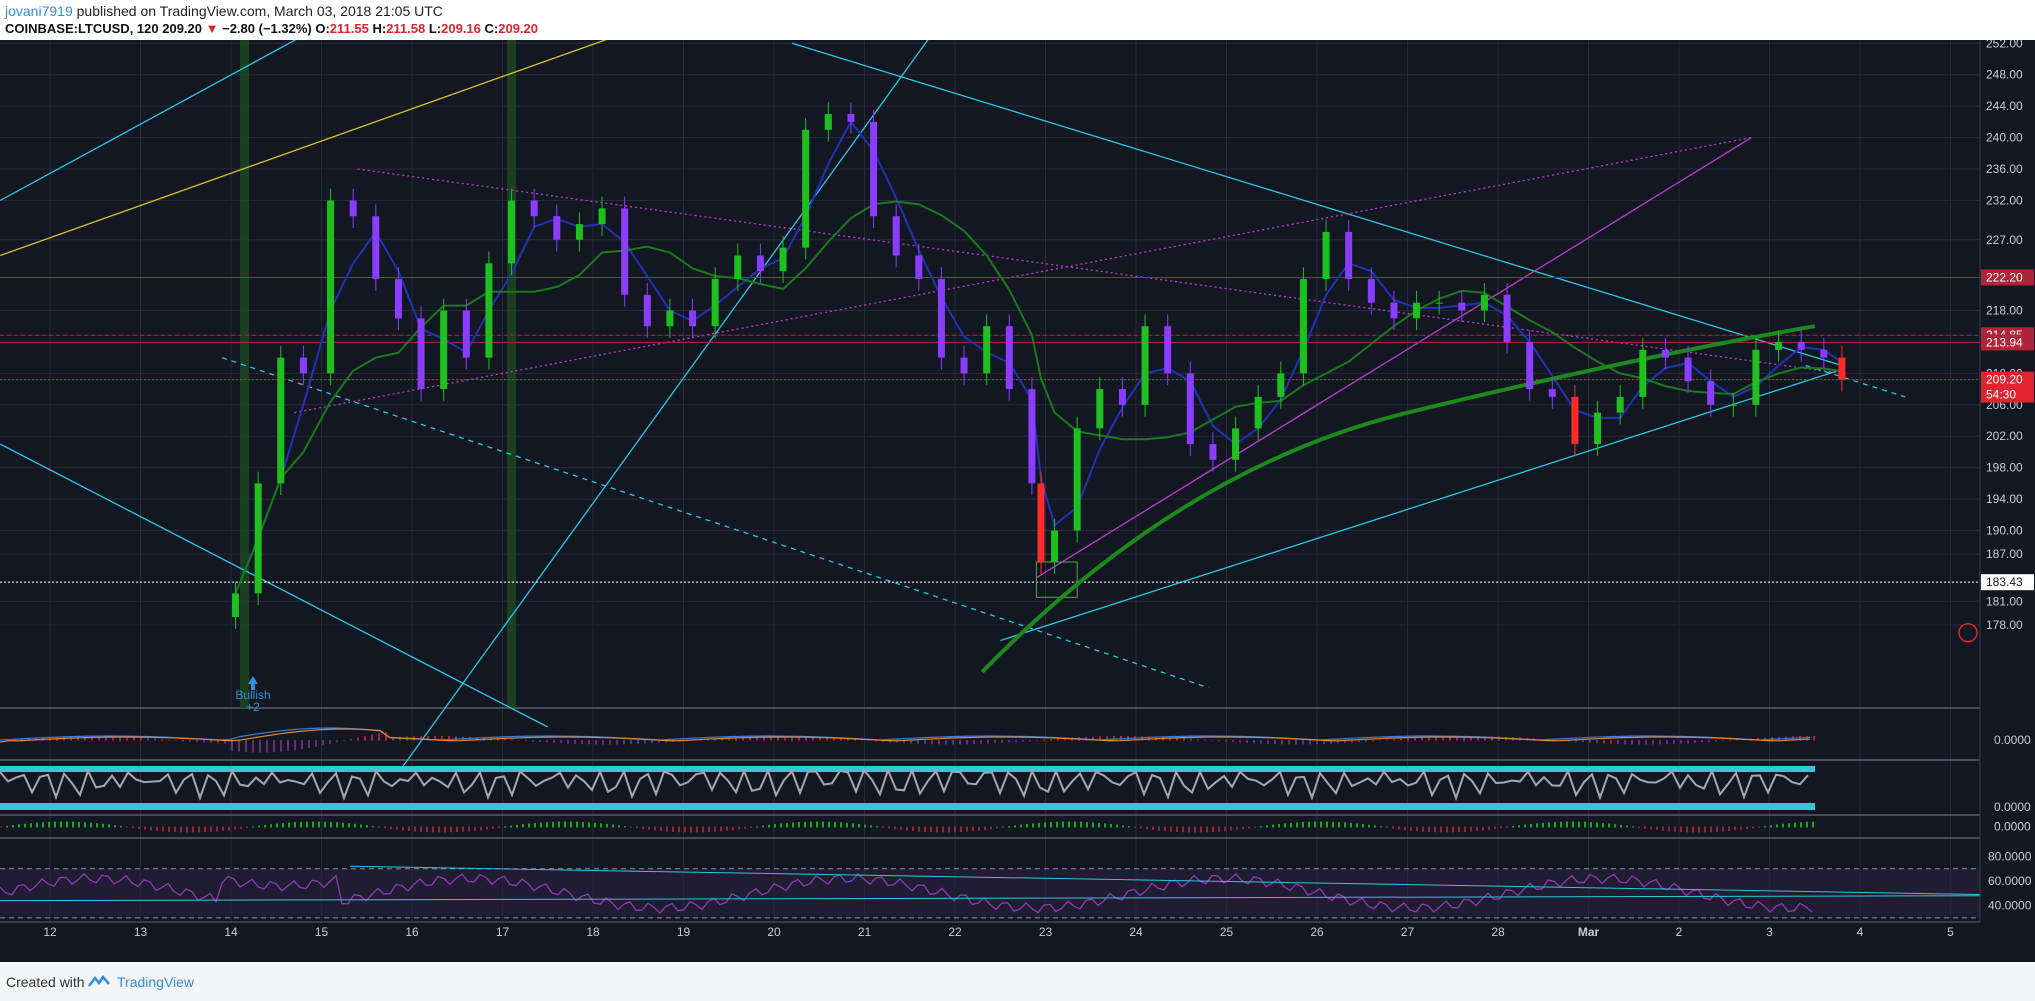 The height and width of the screenshot is (1001, 2035). What do you see at coordinates (412, 932) in the screenshot?
I see `time-tick: 16` at bounding box center [412, 932].